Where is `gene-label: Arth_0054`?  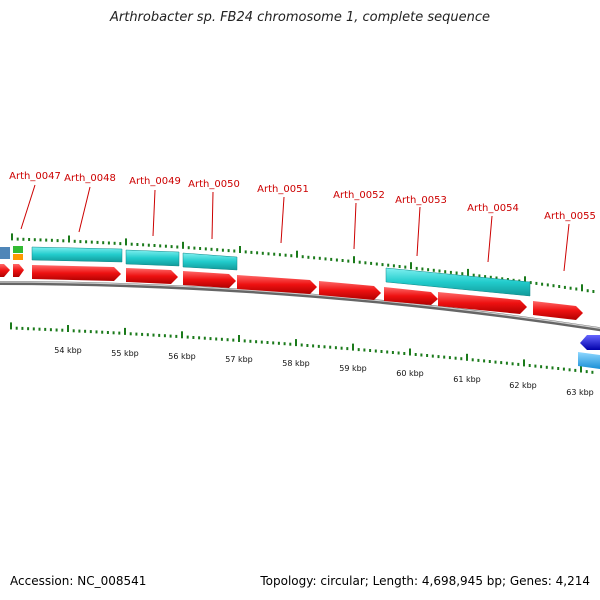 gene-label: Arth_0054 is located at coordinates (493, 208).